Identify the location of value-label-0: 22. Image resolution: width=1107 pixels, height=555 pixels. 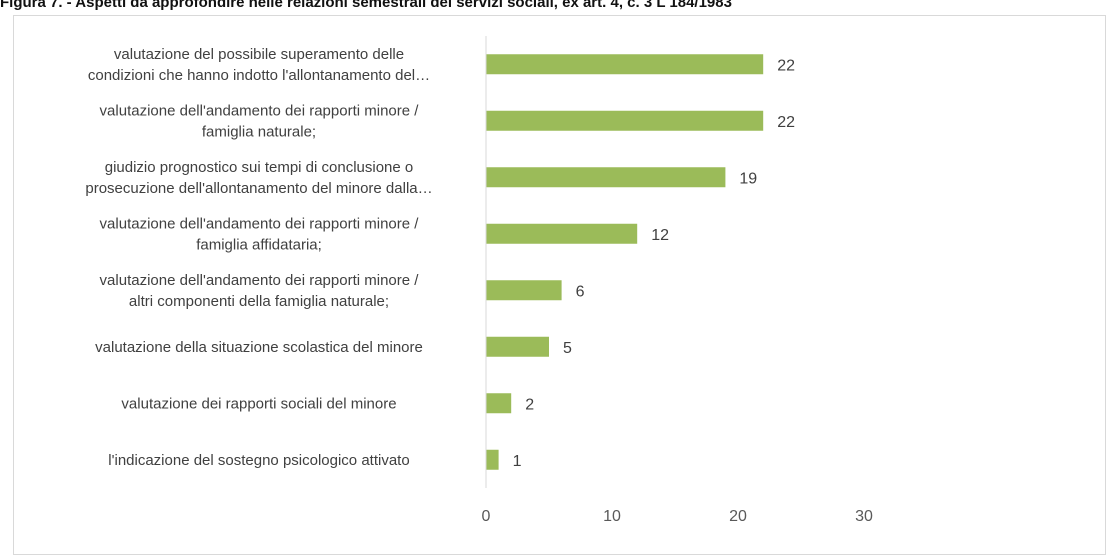
(786, 65).